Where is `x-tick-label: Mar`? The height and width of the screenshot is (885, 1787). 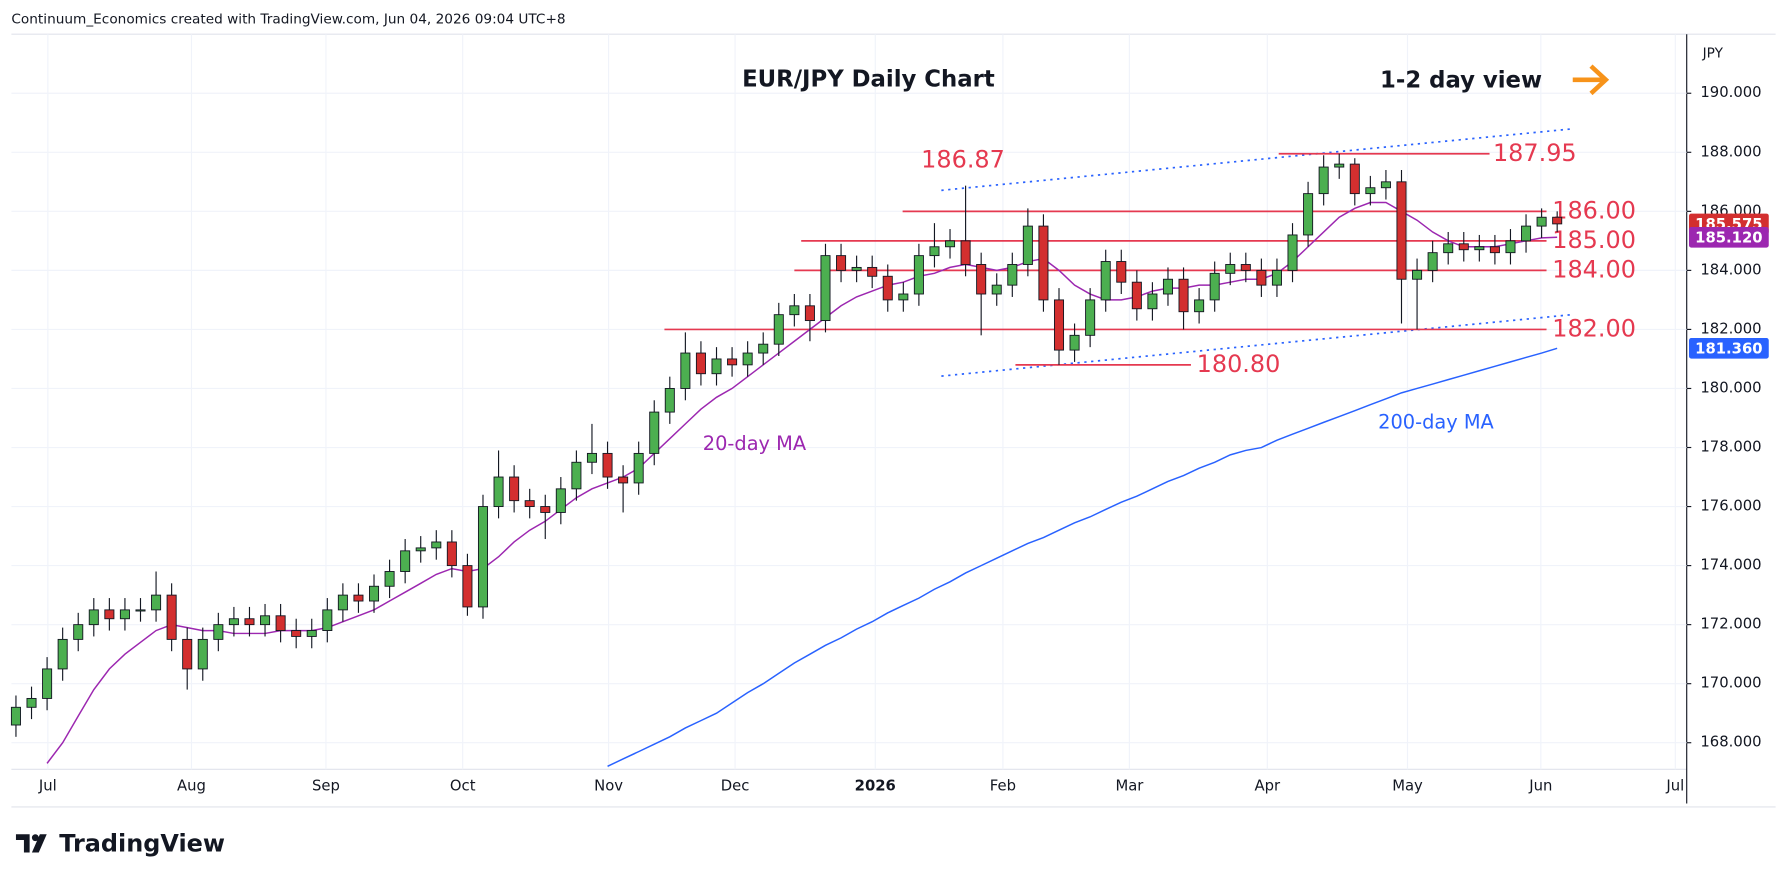 x-tick-label: Mar is located at coordinates (1129, 785).